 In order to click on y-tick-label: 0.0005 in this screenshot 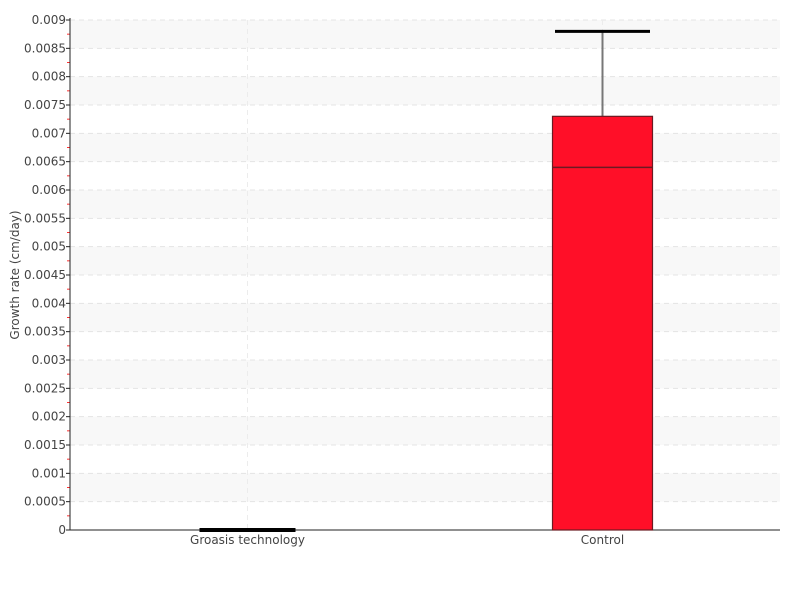, I will do `click(45, 502)`.